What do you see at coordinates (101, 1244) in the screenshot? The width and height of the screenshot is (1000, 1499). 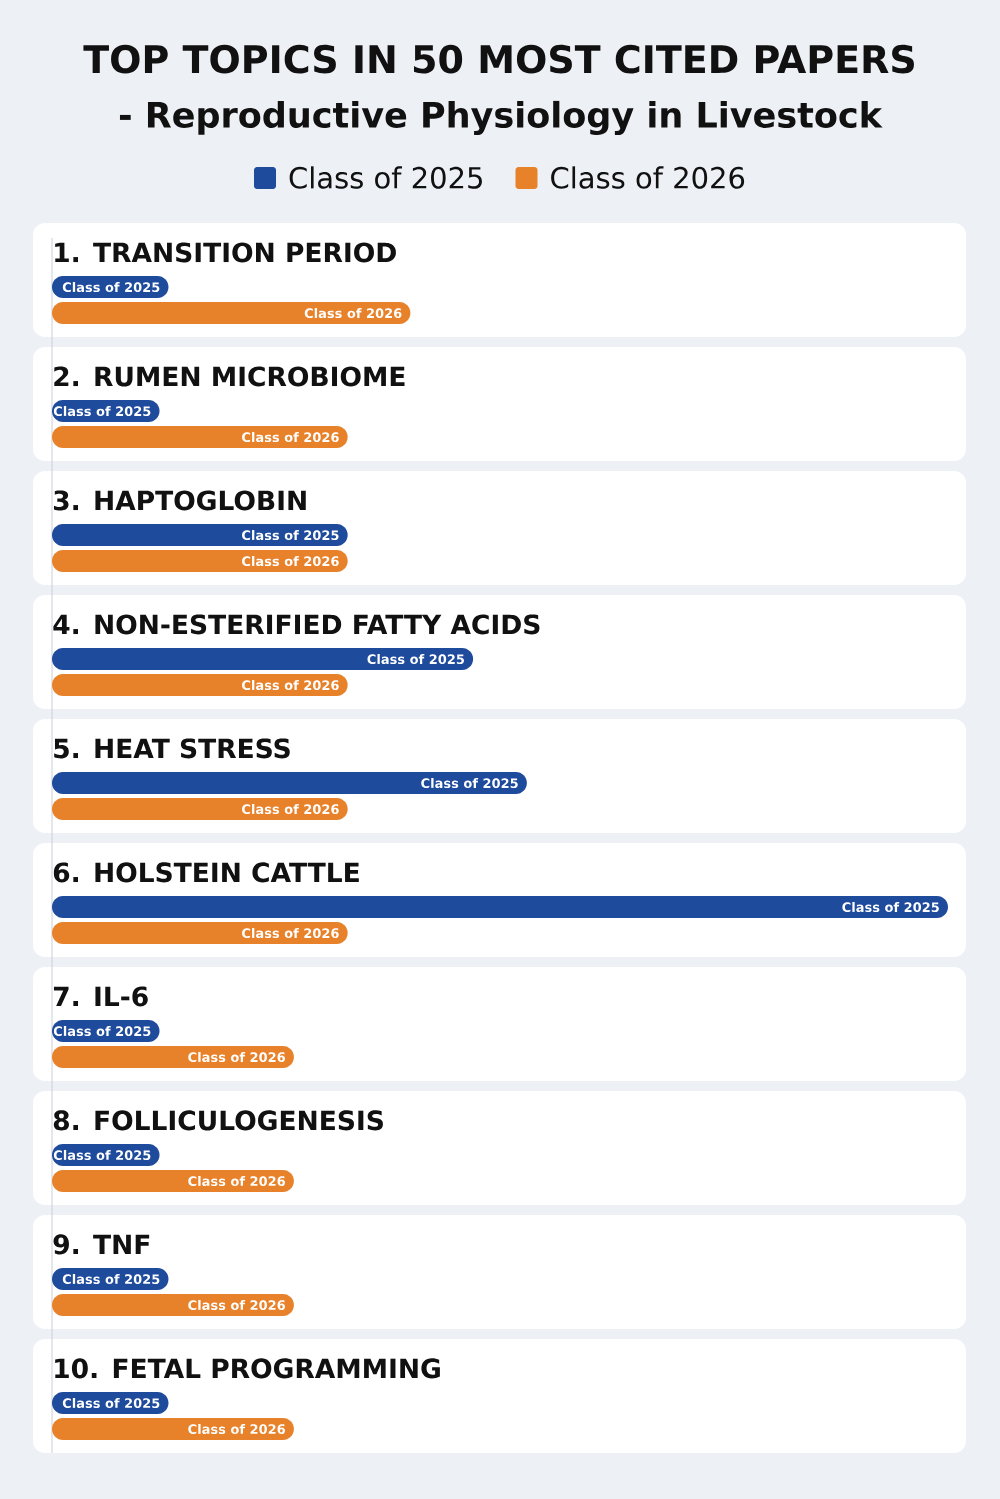 I see `y-tick-label: 9. TNF` at bounding box center [101, 1244].